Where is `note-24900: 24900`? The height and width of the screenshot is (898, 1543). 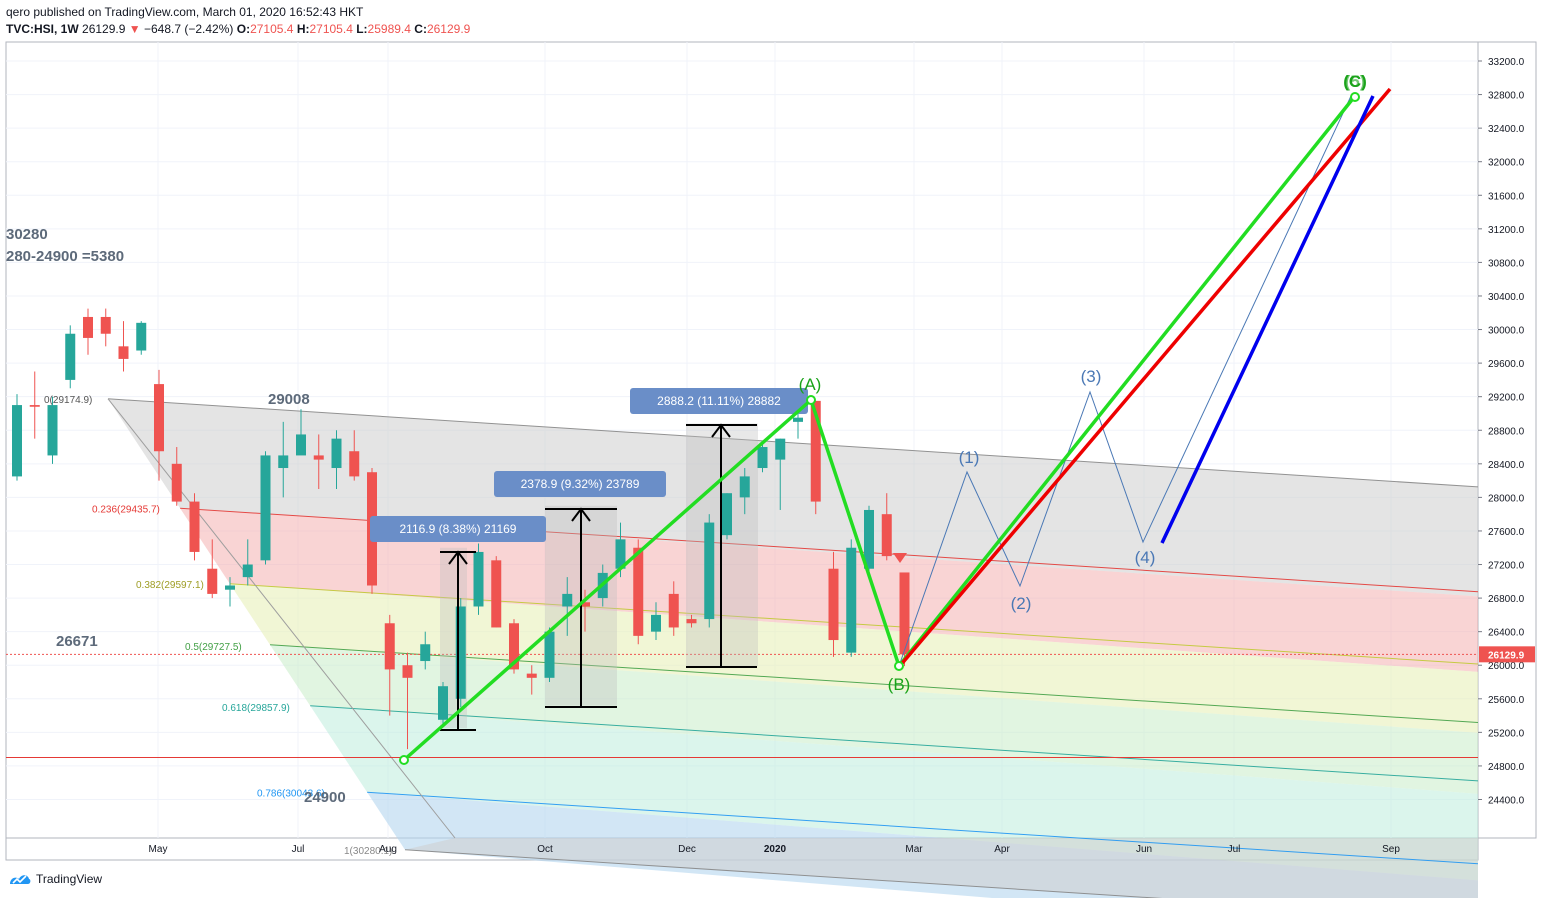 note-24900: 24900 is located at coordinates (325, 797).